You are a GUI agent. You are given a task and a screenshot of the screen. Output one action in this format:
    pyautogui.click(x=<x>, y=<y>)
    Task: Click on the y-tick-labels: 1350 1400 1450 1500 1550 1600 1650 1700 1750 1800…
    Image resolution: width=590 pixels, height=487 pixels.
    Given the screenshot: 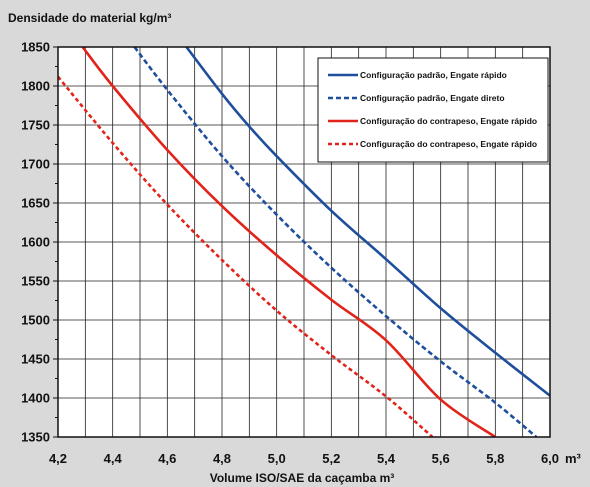 What is the action you would take?
    pyautogui.click(x=35, y=242)
    